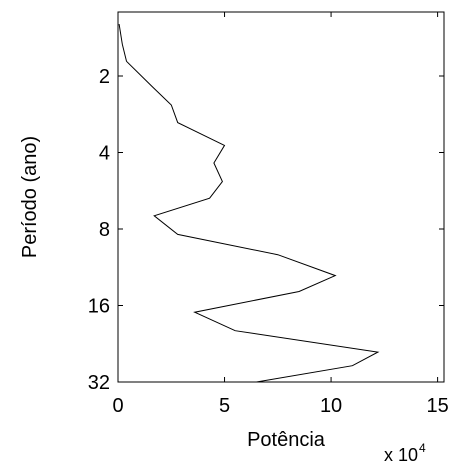 The height and width of the screenshot is (468, 449). I want to click on x-tick-label: 15, so click(437, 406).